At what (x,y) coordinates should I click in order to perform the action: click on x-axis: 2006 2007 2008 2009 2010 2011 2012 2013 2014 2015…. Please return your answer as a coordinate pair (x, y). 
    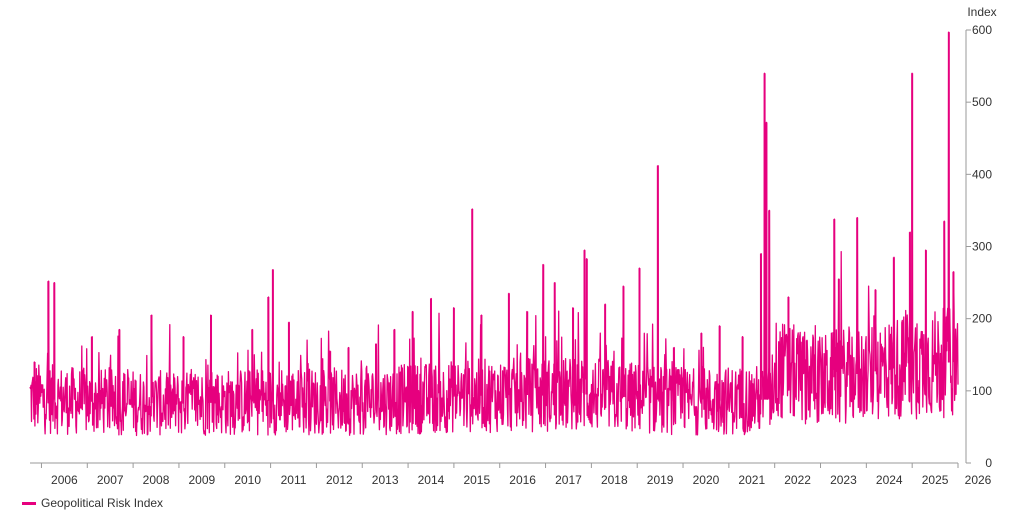
    Looking at the image, I should click on (511, 474).